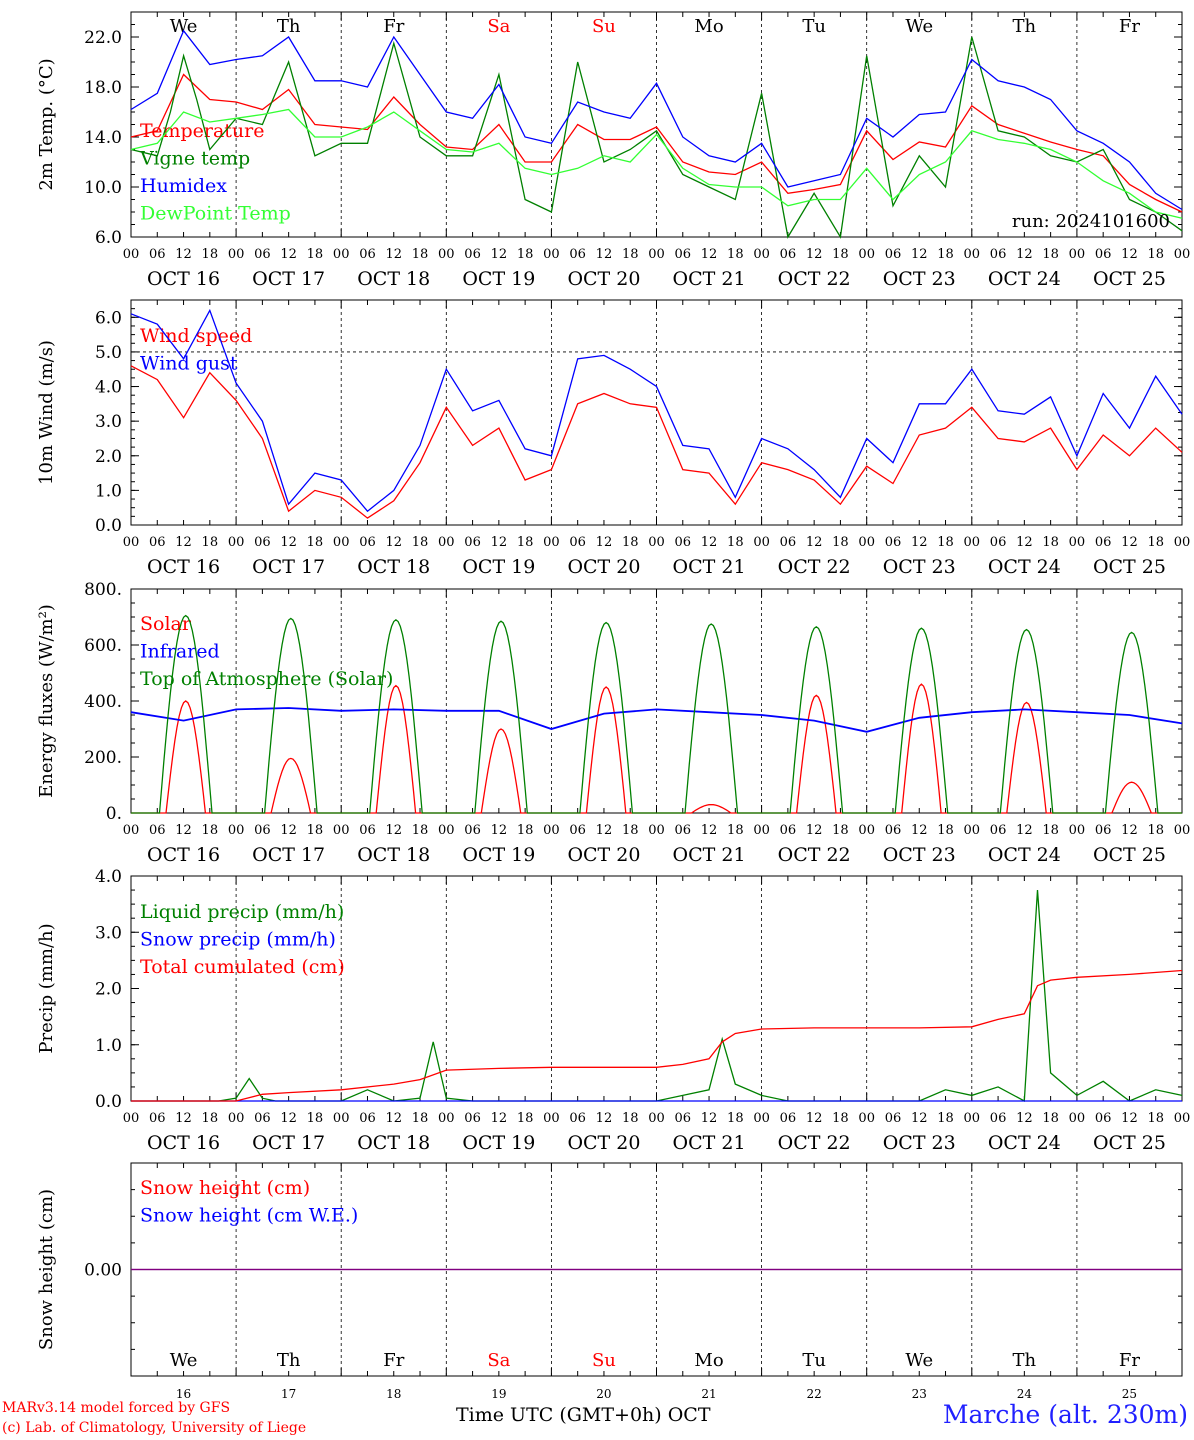 Image resolution: width=1194 pixels, height=1440 pixels. I want to click on series-line-humidex, so click(656, 120).